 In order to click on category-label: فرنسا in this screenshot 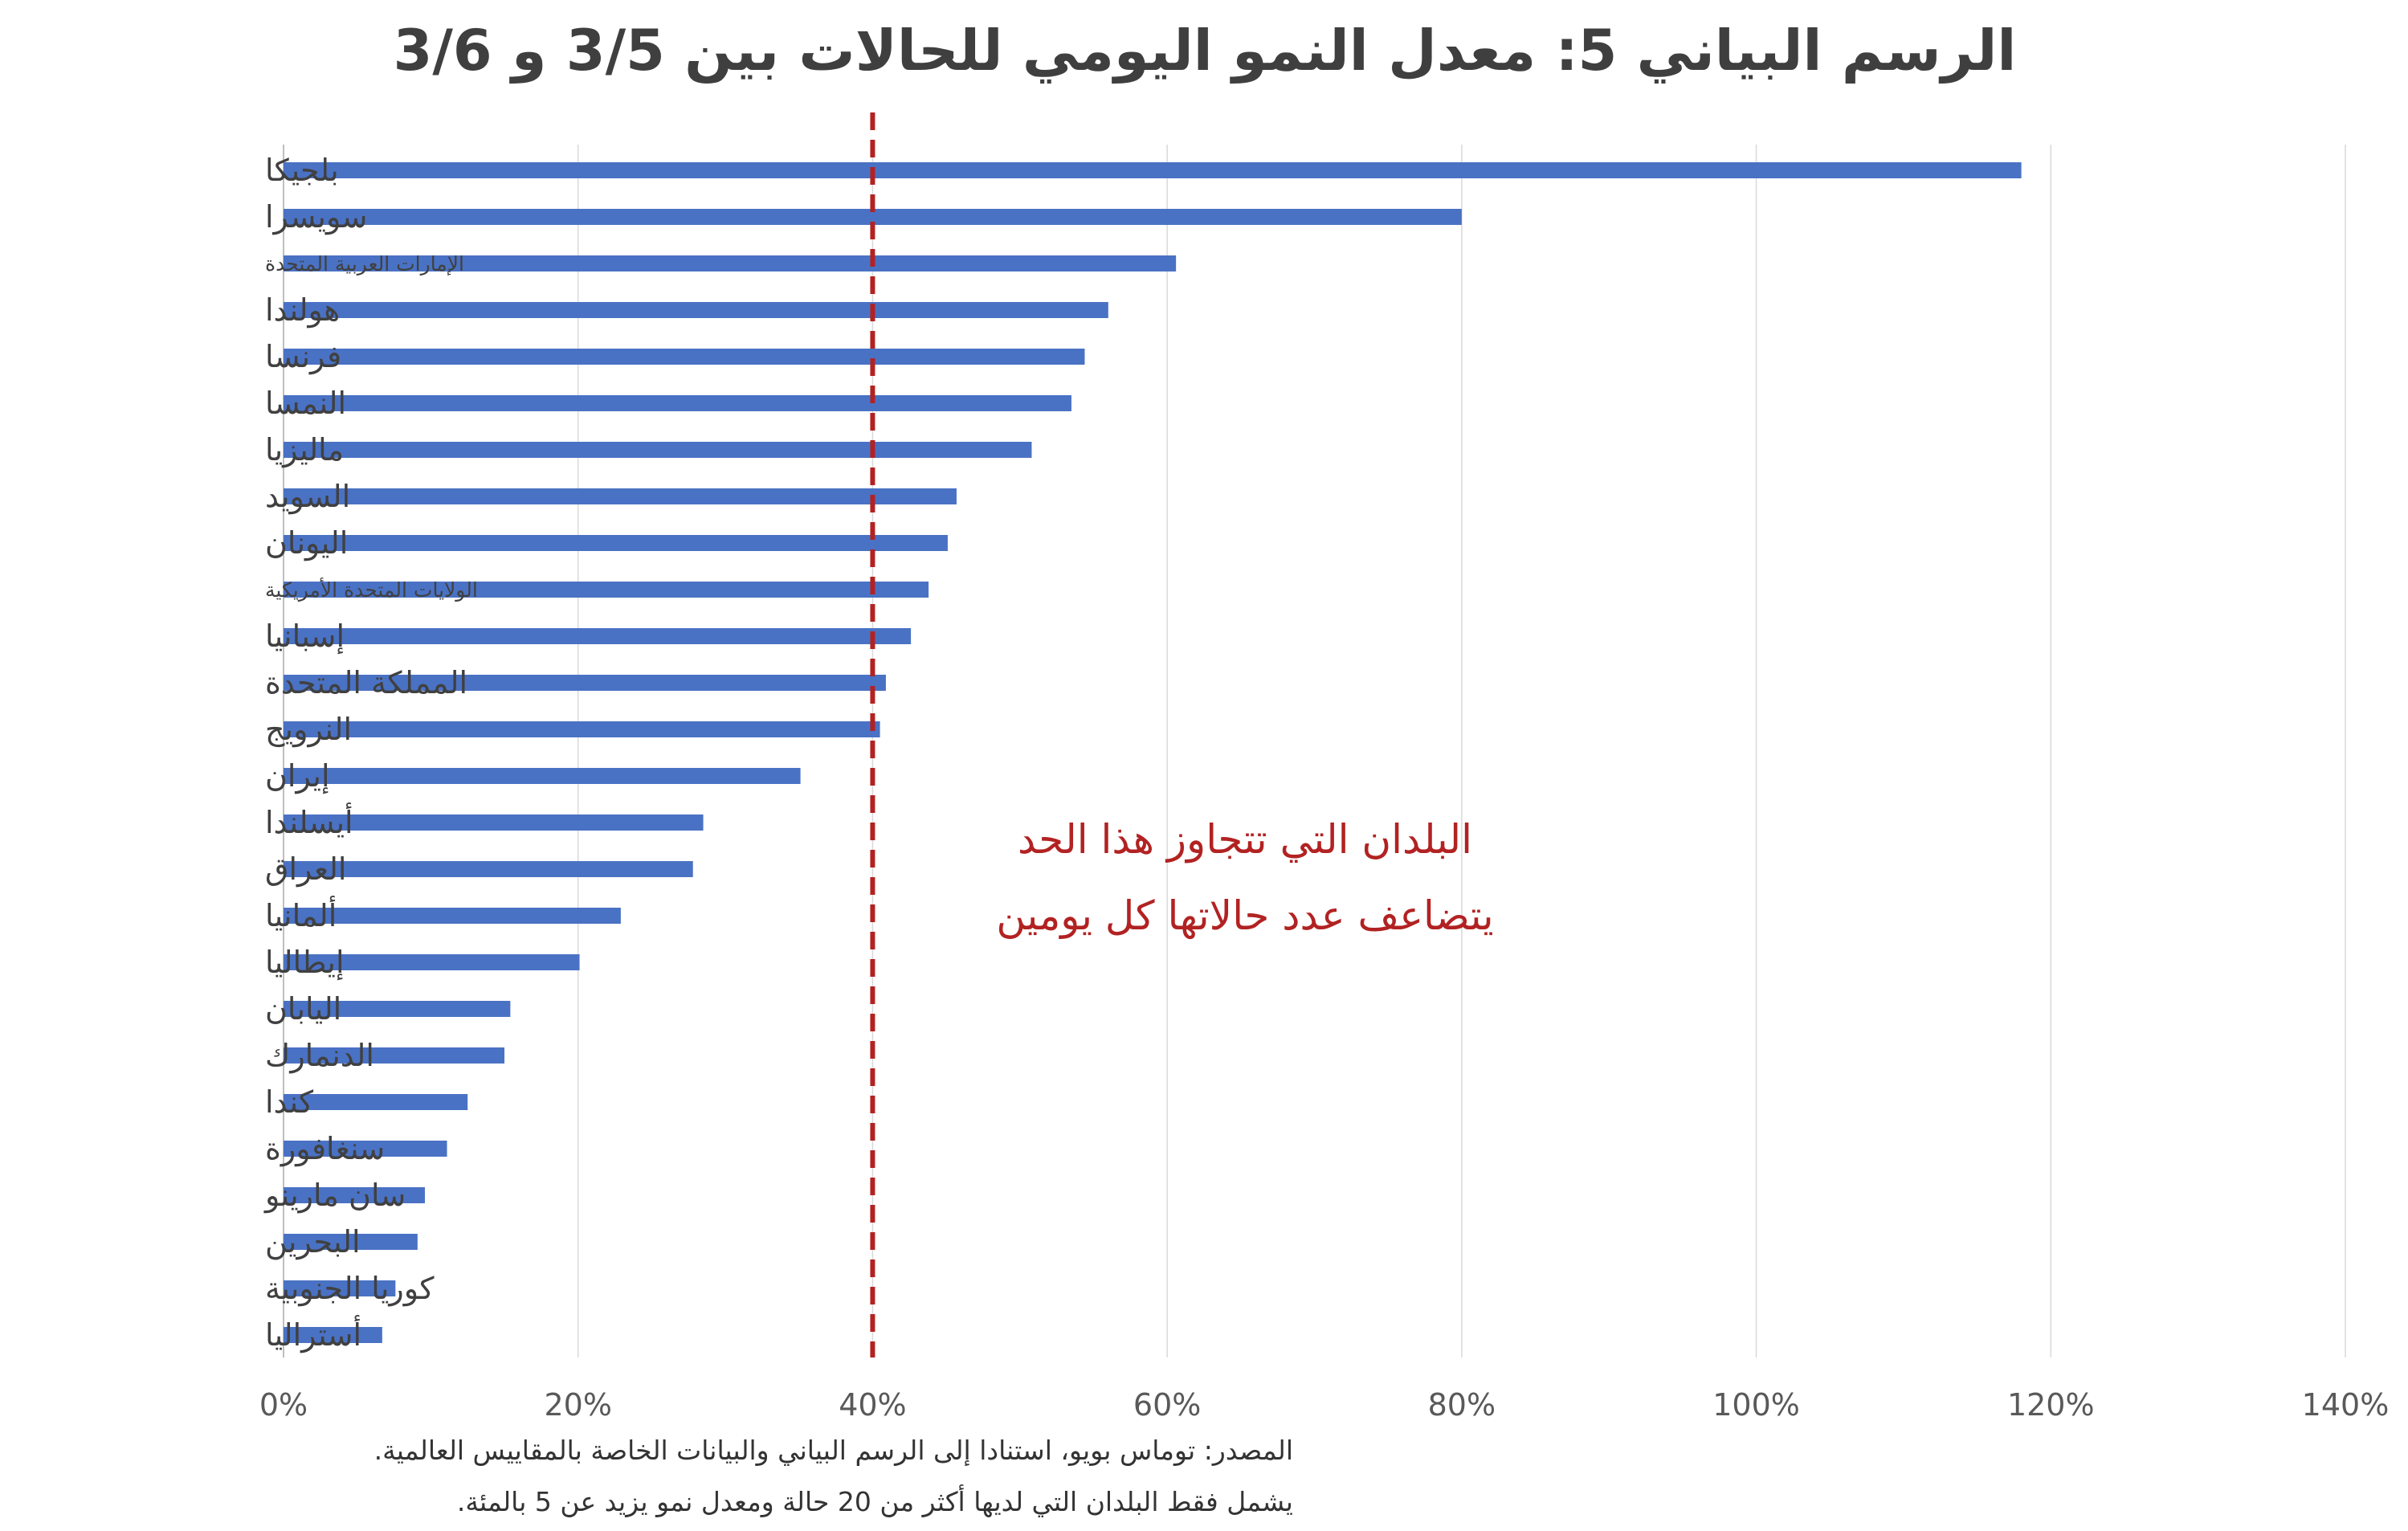, I will do `click(303, 357)`.